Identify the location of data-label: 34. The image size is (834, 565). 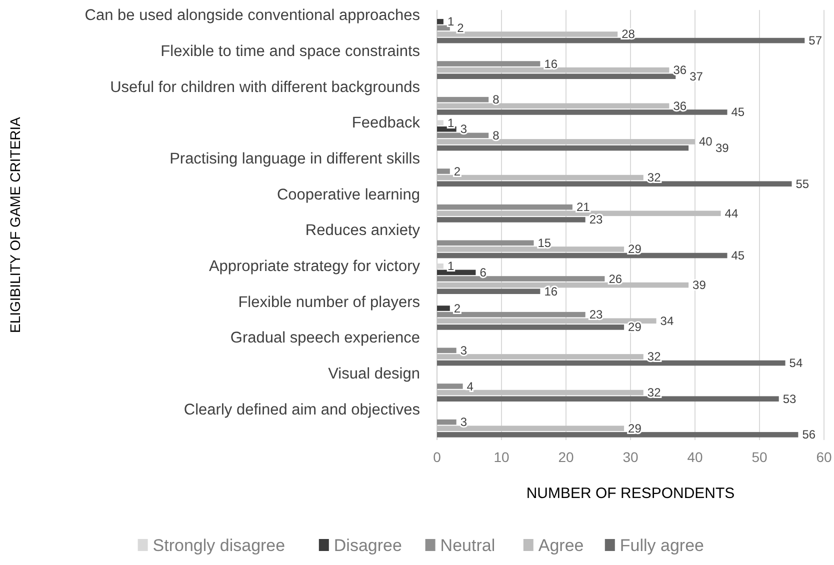
(667, 321).